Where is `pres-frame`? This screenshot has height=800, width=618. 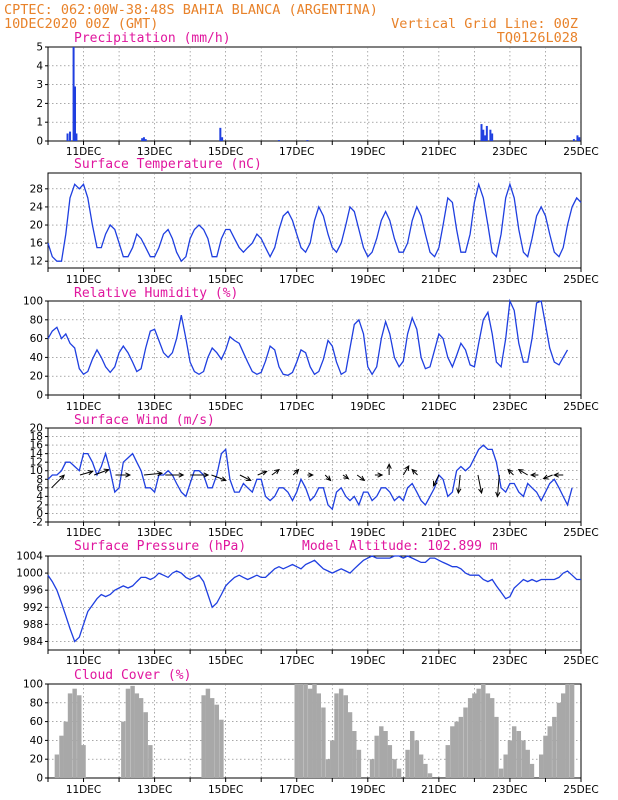
pres-frame is located at coordinates (314, 603).